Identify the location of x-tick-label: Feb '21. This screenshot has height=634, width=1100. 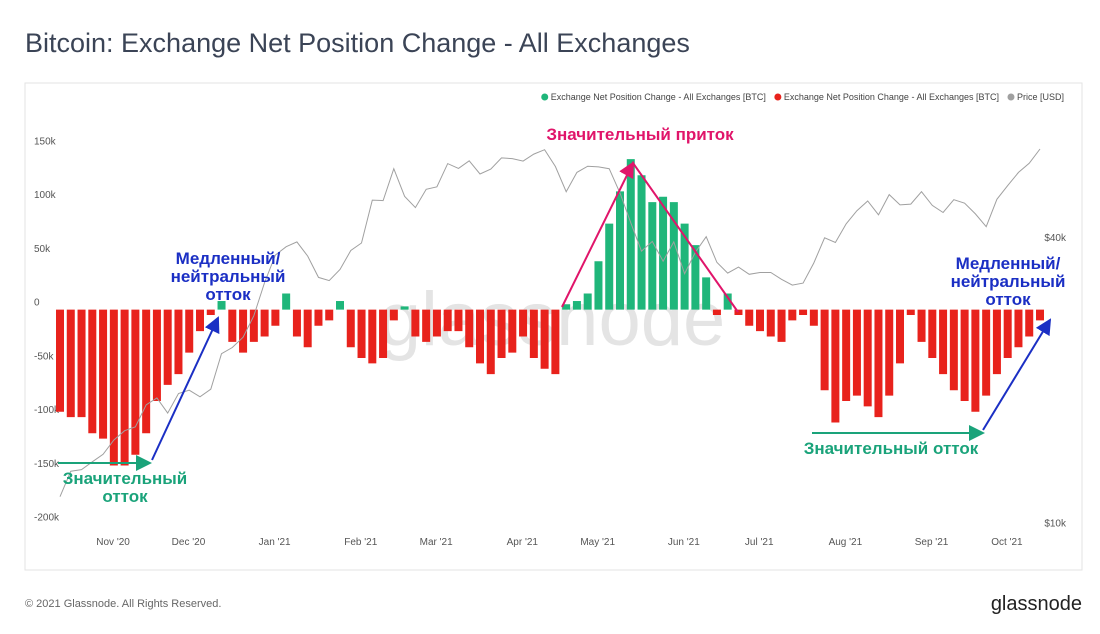
(360, 542).